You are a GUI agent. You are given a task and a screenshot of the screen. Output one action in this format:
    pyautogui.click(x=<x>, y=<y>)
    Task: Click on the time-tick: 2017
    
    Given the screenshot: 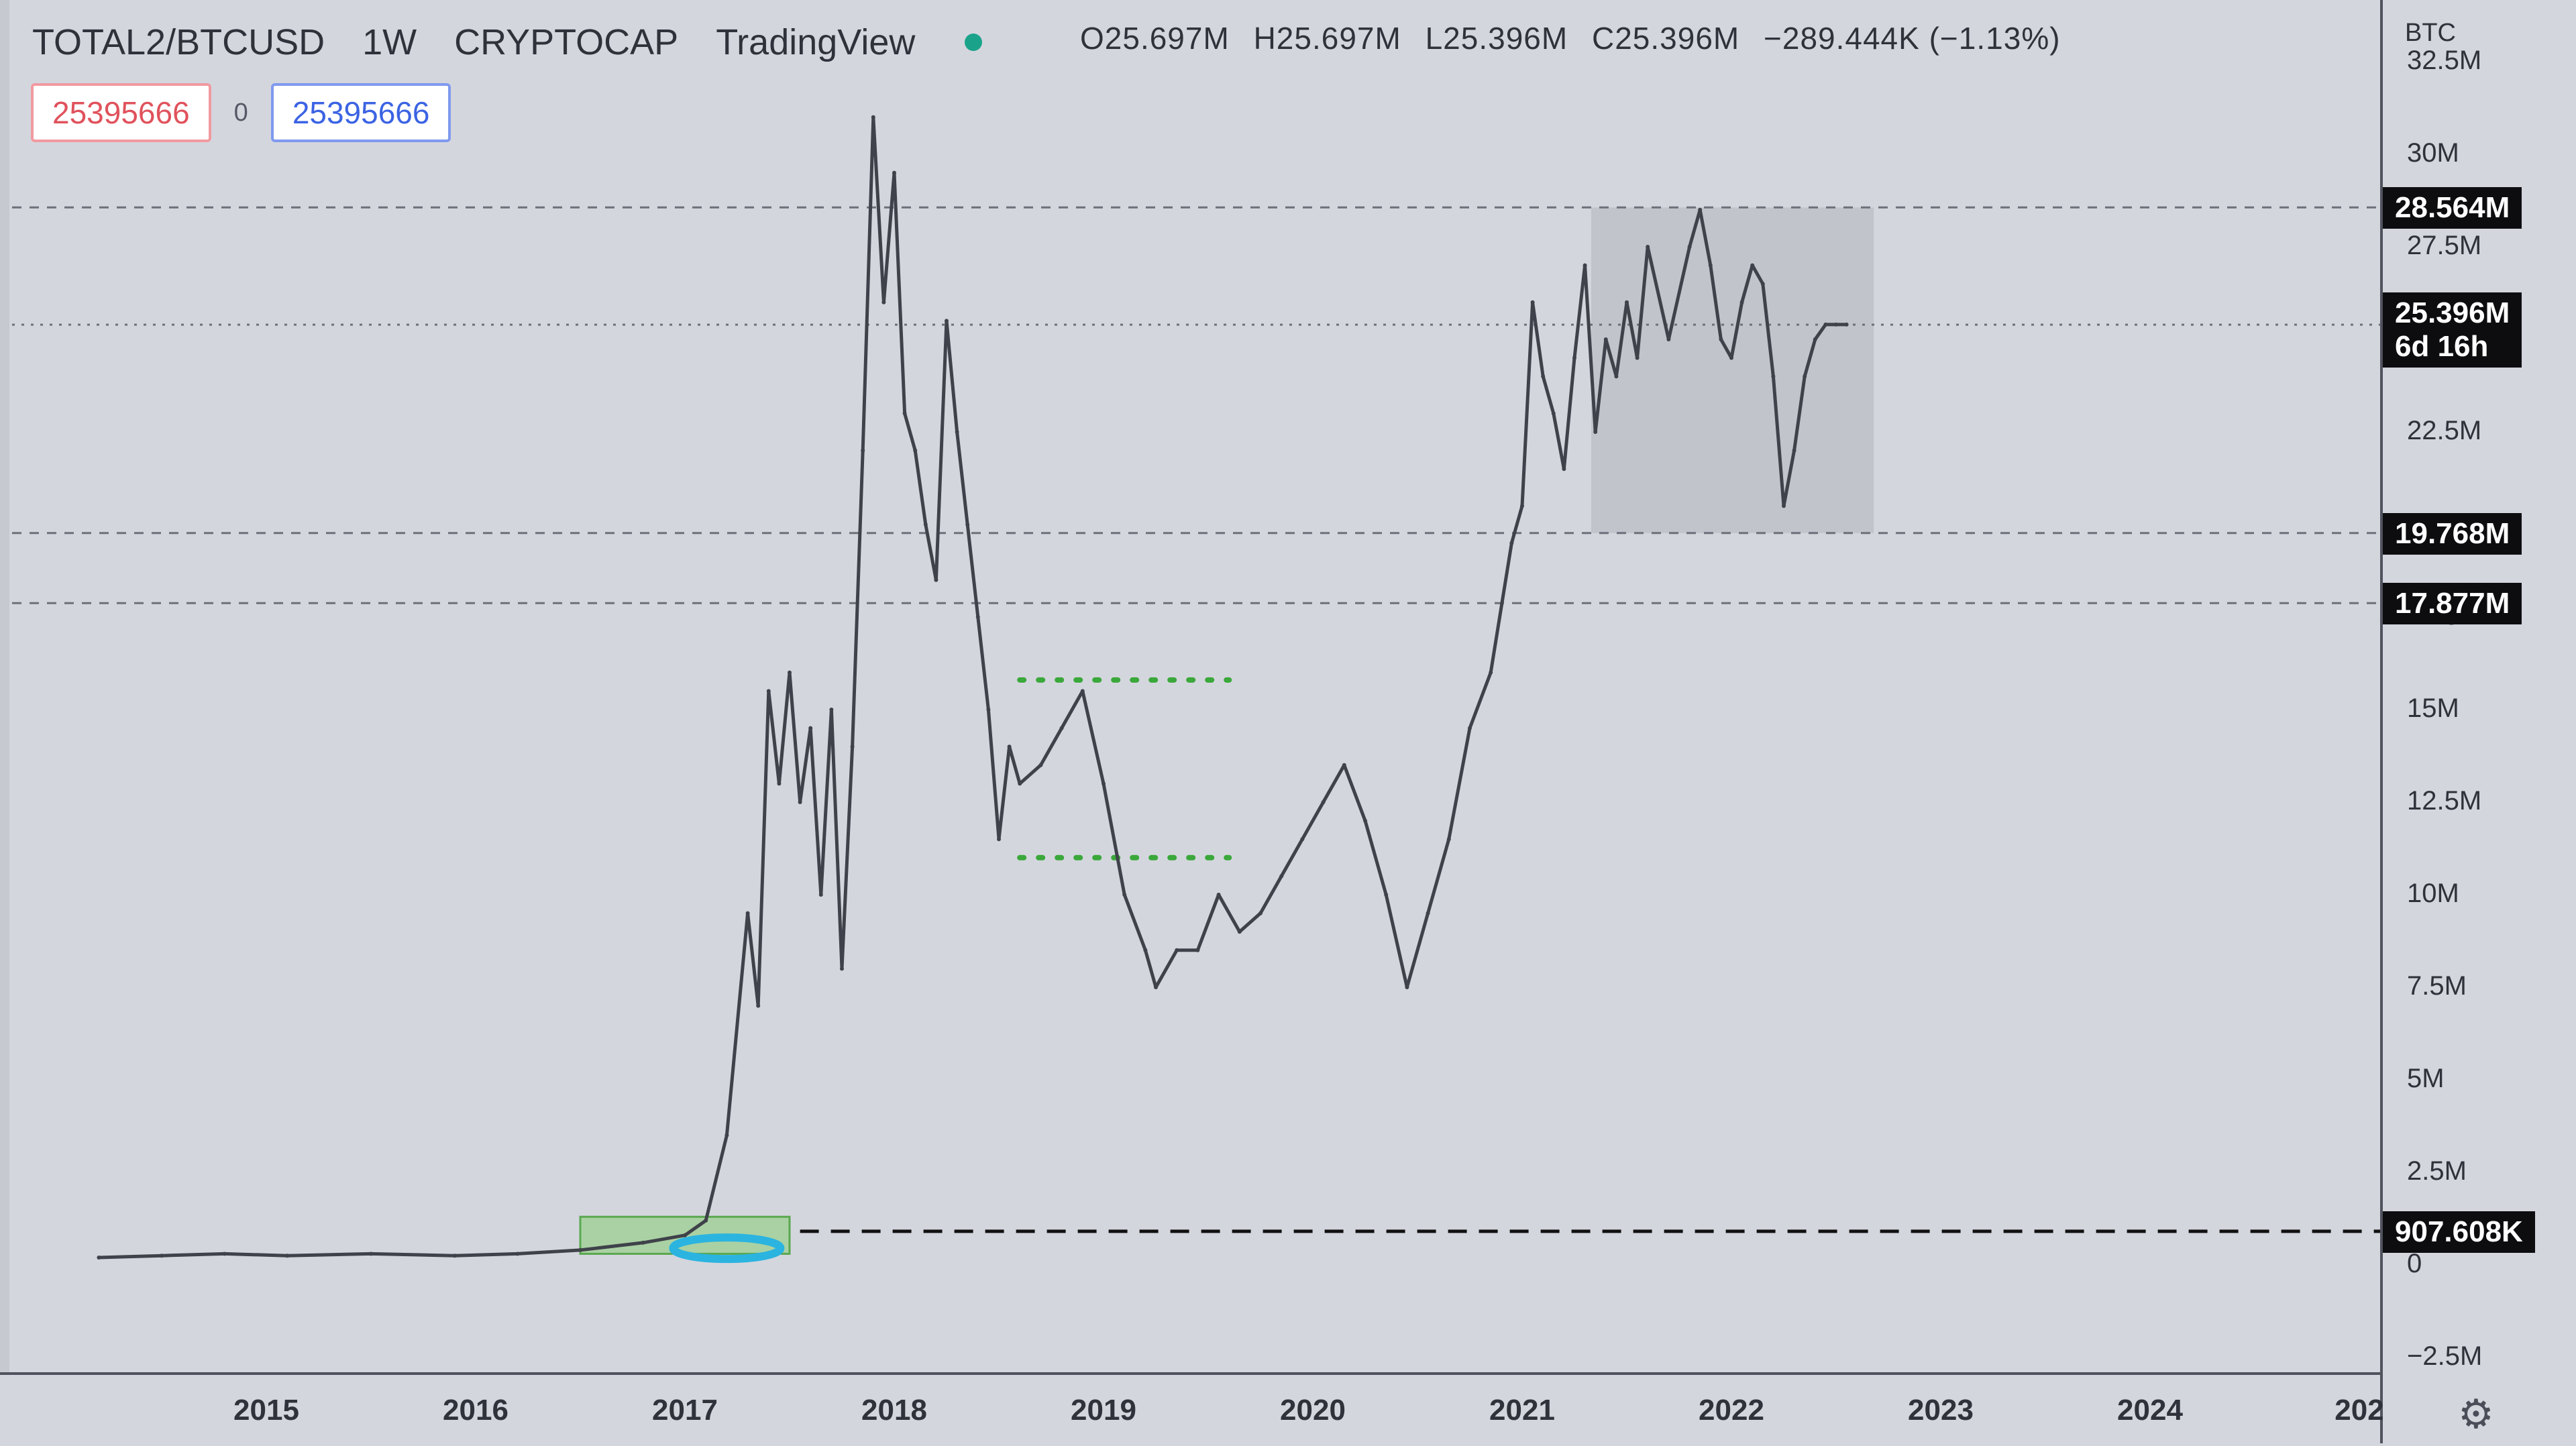 What is the action you would take?
    pyautogui.click(x=685, y=1411)
    